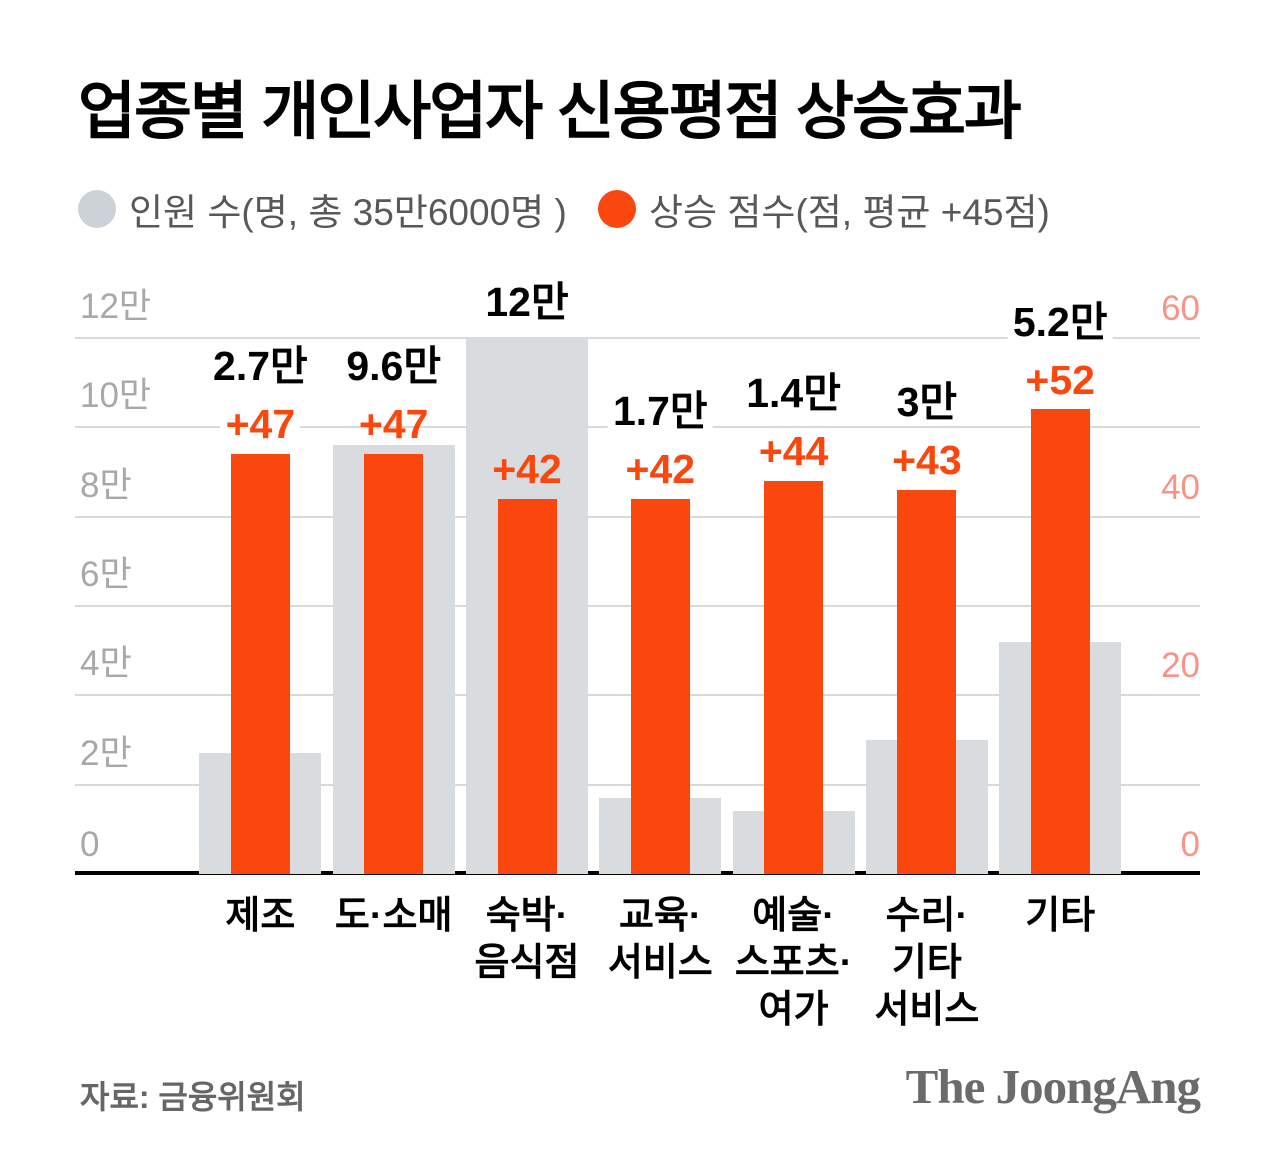 The image size is (1280, 1171). Describe the element at coordinates (106, 574) in the screenshot. I see `y-axis-tick-left: 6만` at that location.